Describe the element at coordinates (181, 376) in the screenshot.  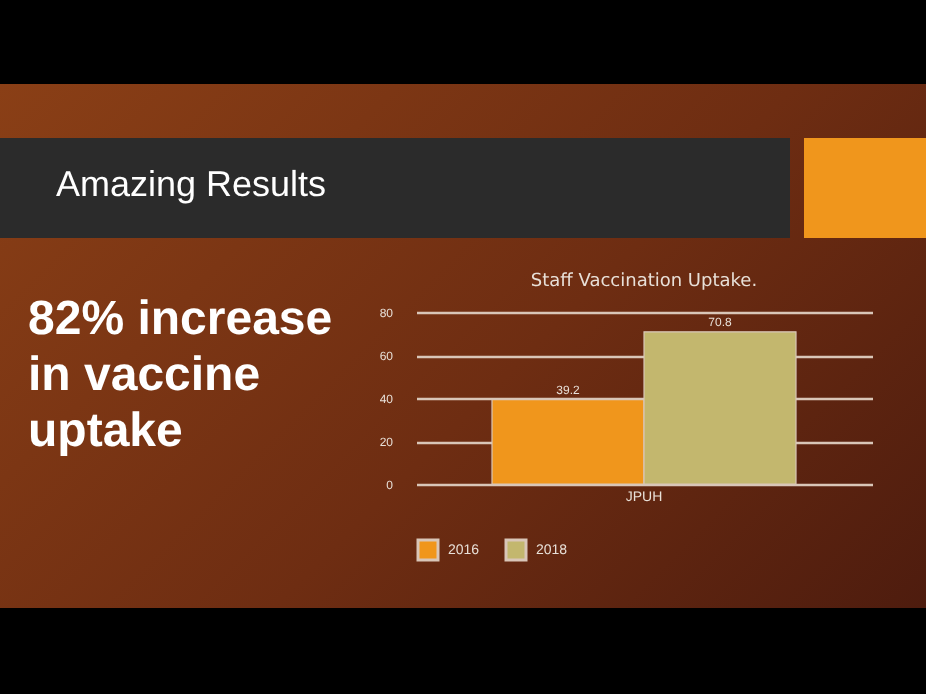
I see `text: 82% increase in vaccine uptake` at that location.